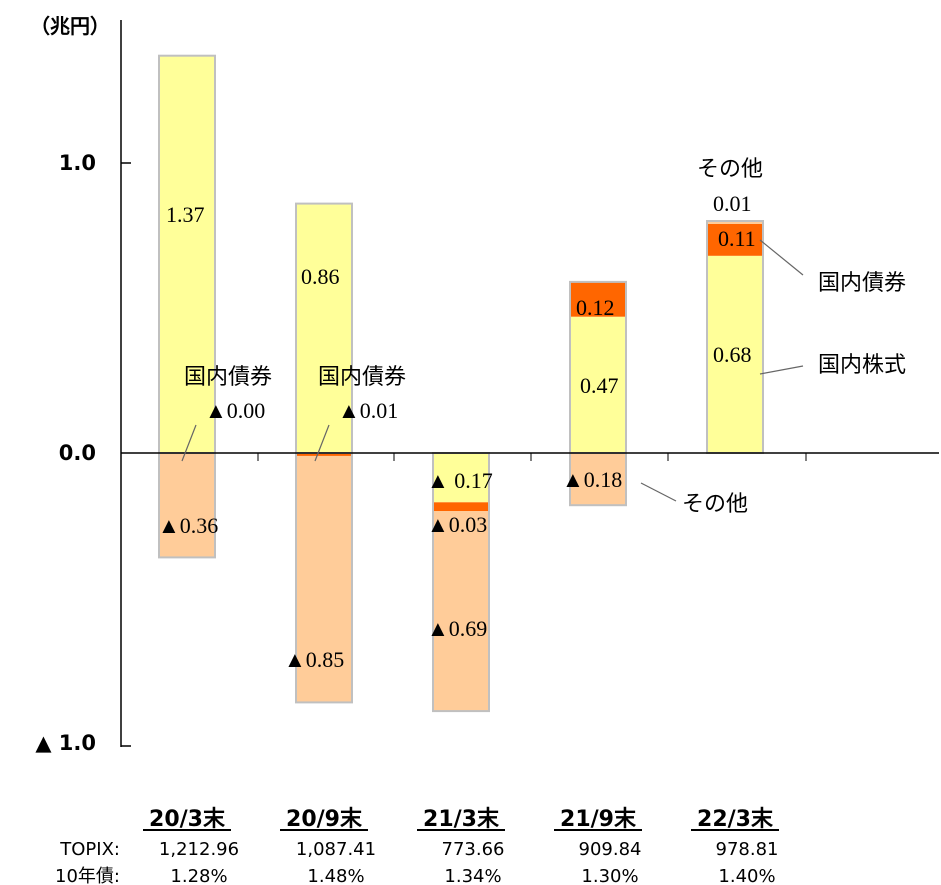  I want to click on data-label-4-1: 0.11, so click(737, 238).